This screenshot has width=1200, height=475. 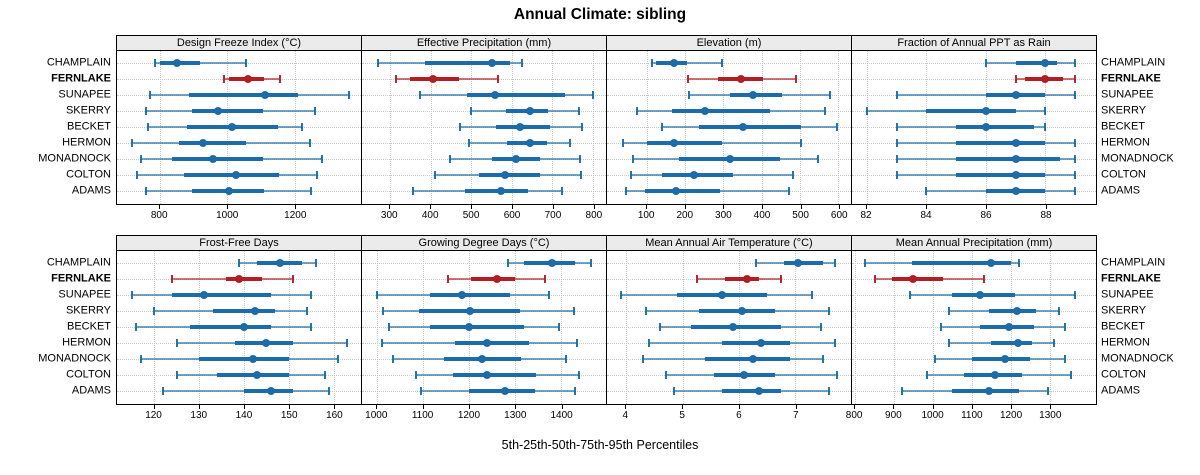 What do you see at coordinates (971, 416) in the screenshot?
I see `x-axis: 800 900 1000 1100 1200 1300` at bounding box center [971, 416].